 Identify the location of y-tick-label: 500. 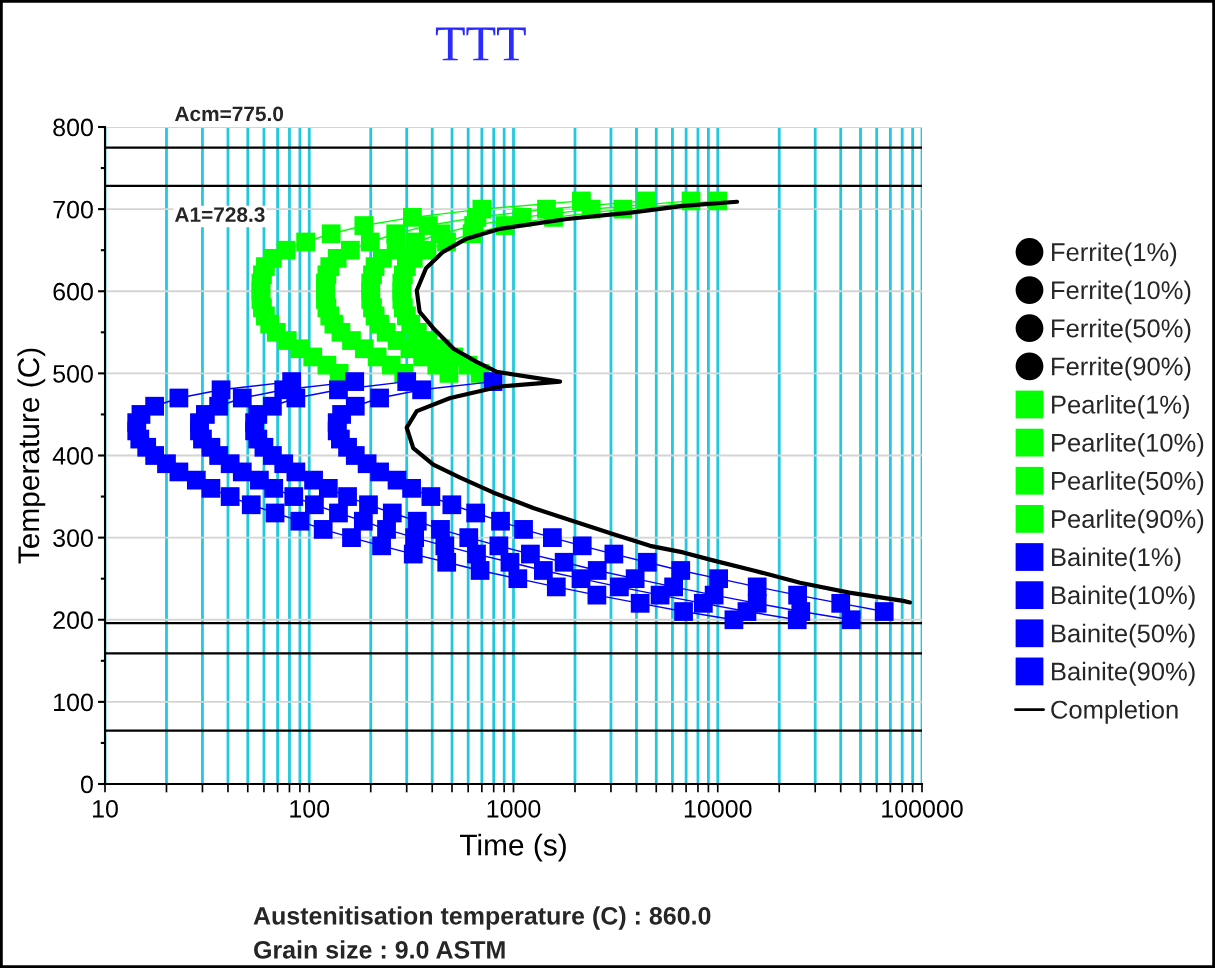
(73, 373).